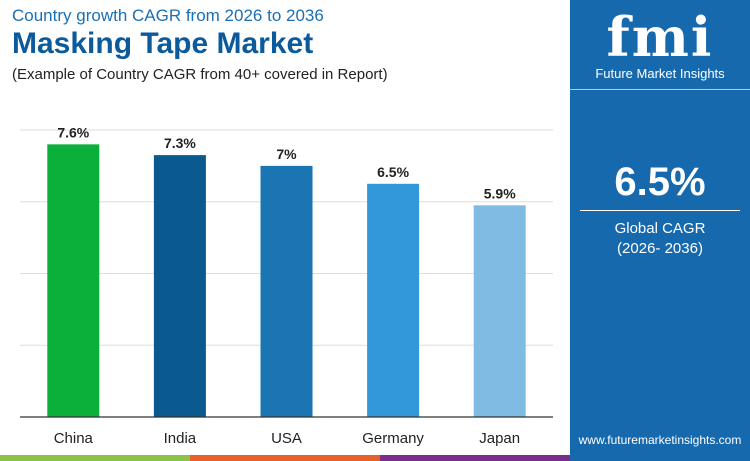 The image size is (750, 461). I want to click on global-cagr-value: 6.5%, so click(660, 182).